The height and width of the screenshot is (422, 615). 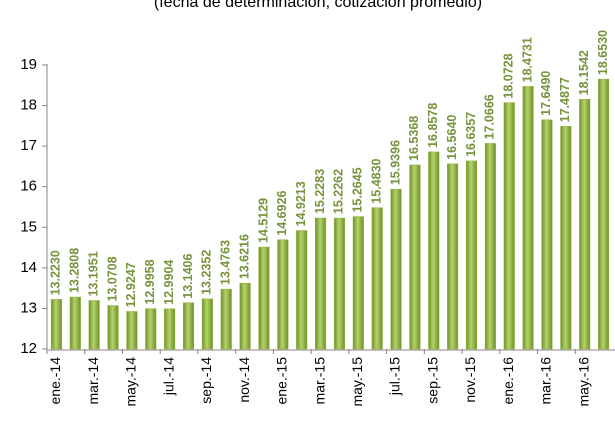 I want to click on y-tick-label: 13, so click(x=28, y=307).